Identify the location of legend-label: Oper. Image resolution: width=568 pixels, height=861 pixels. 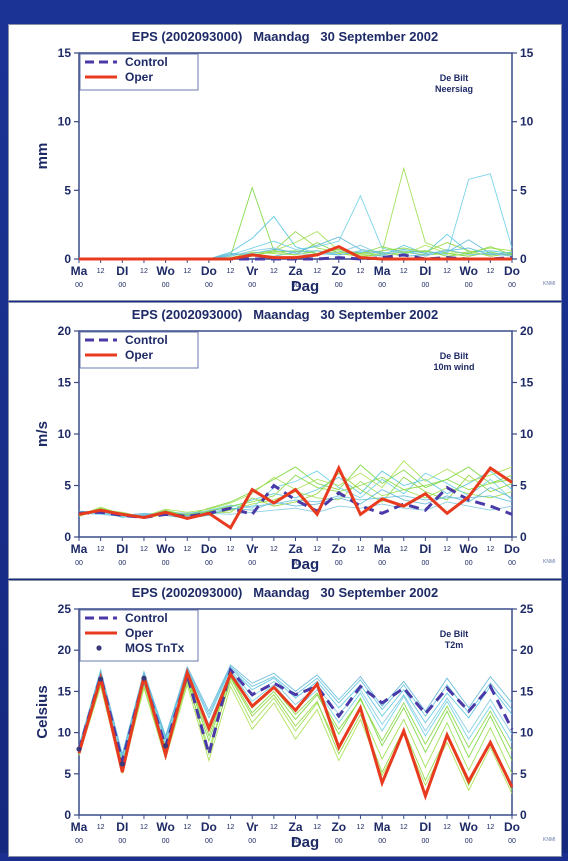
(139, 633).